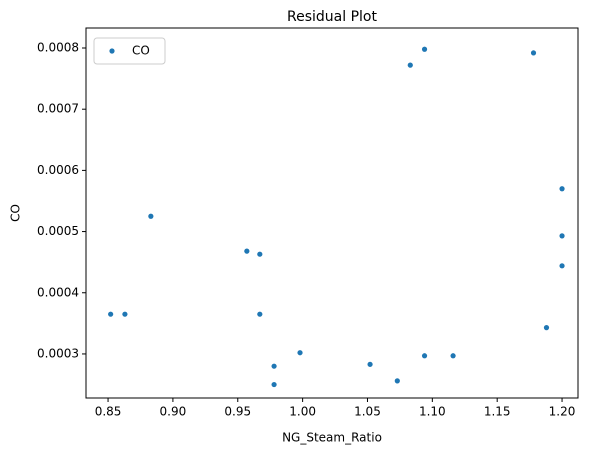  Describe the element at coordinates (112, 51) in the screenshot. I see `legend-marker` at that location.